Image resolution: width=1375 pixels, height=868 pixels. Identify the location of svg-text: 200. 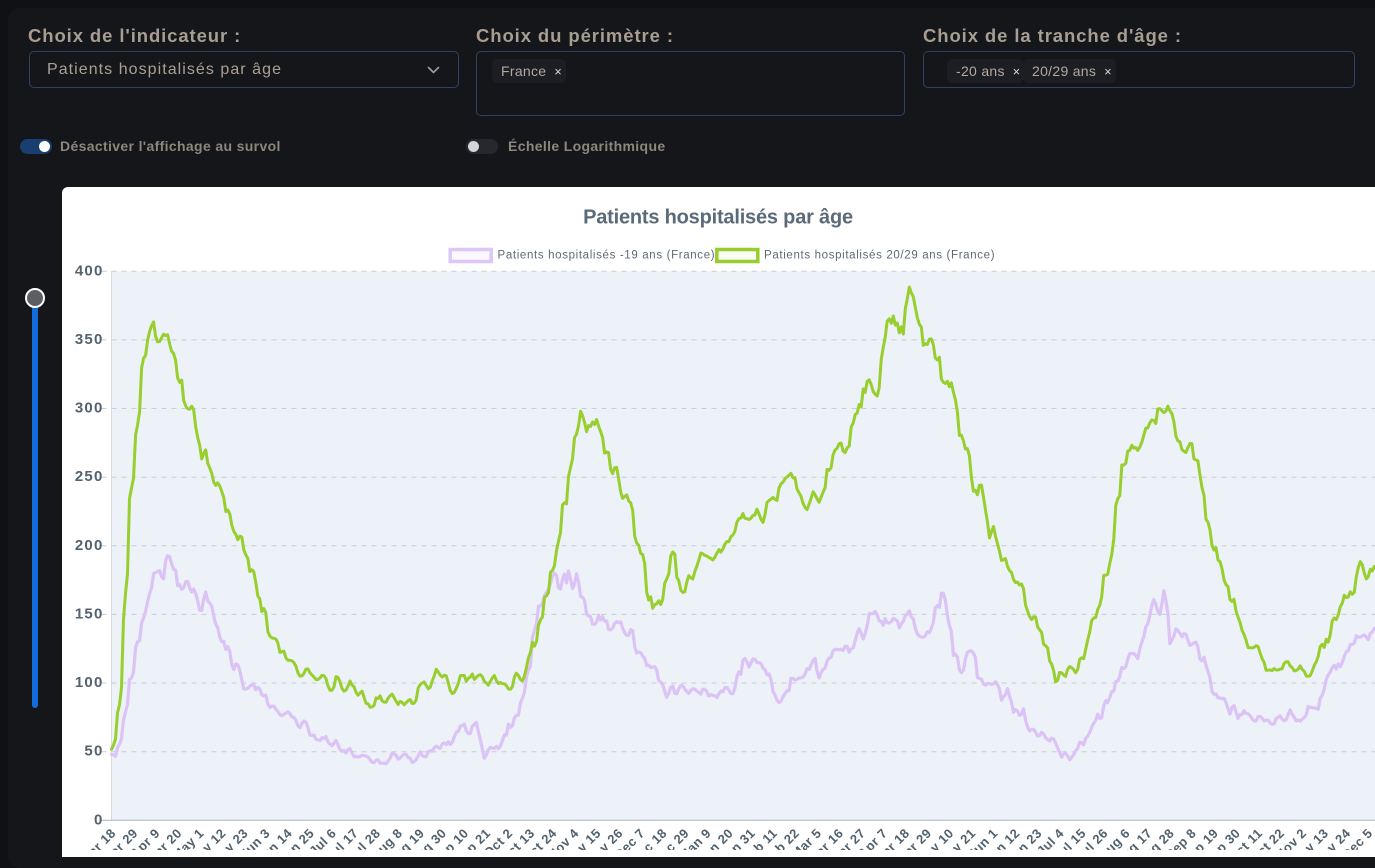
(89, 545).